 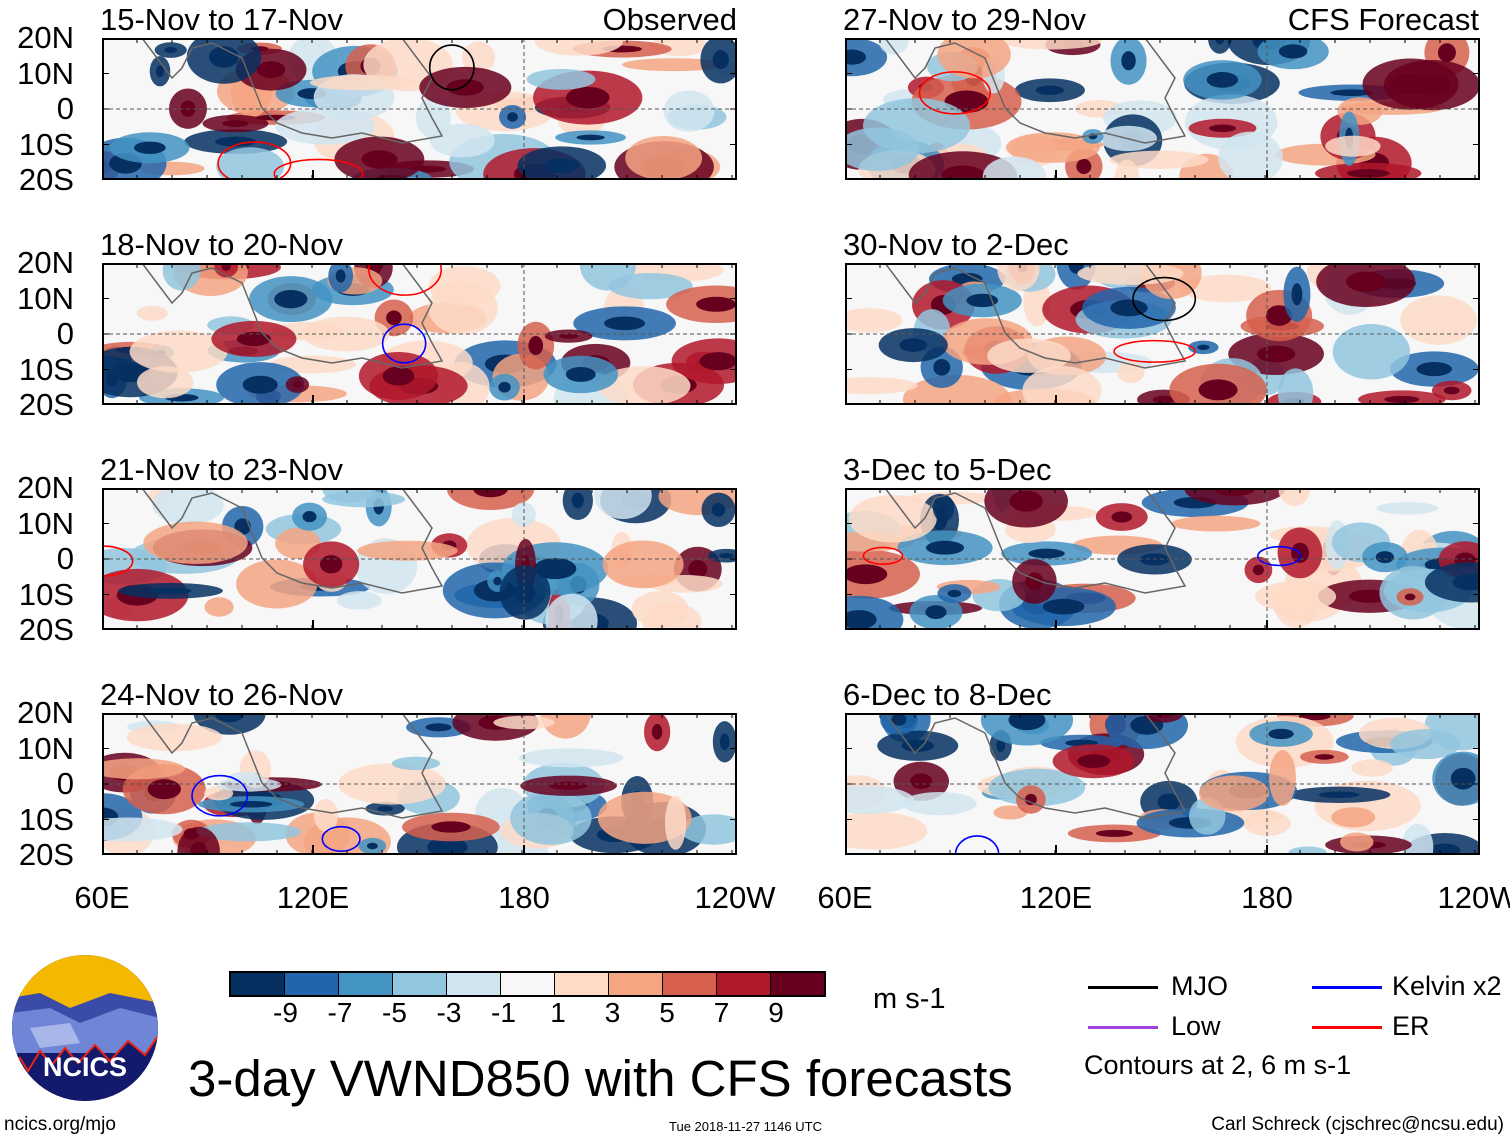 I want to click on panel-tag-forecast: CFS Forecast, so click(x=1383, y=19).